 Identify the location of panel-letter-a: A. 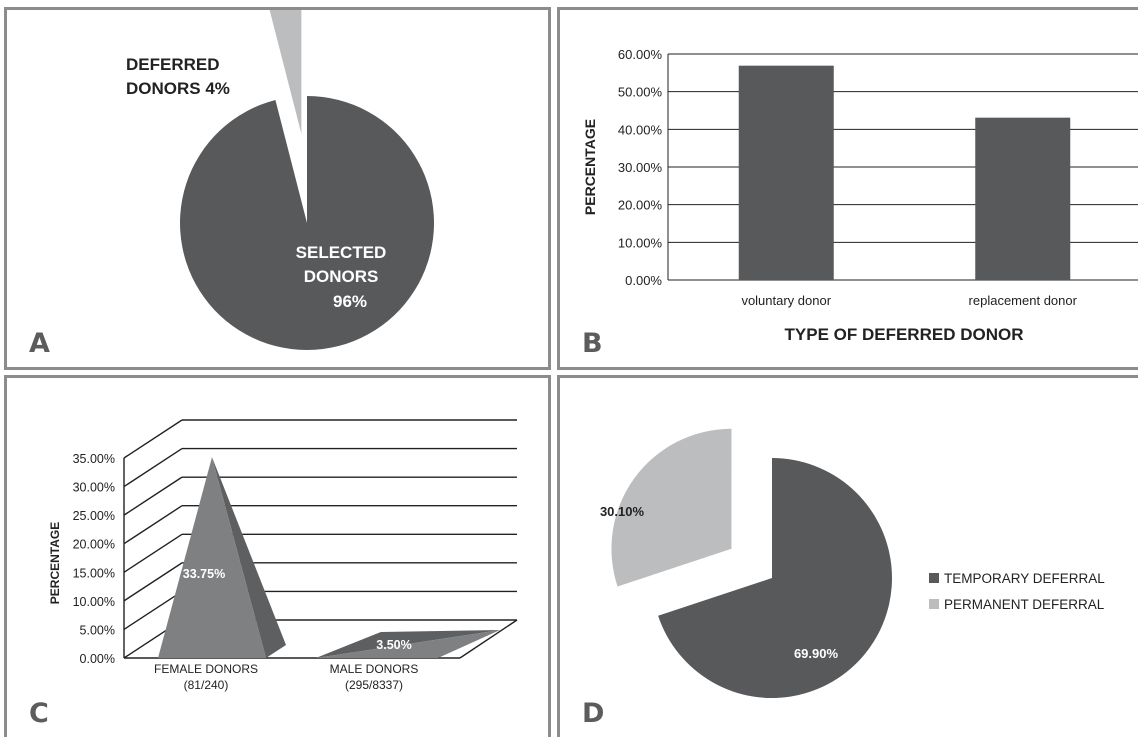
(39, 343).